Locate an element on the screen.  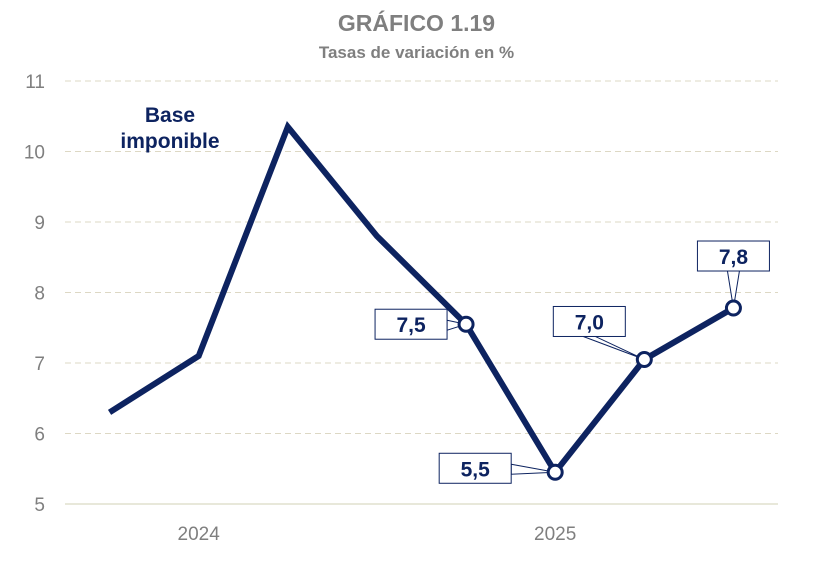
data-label: 7,5 is located at coordinates (421, 324).